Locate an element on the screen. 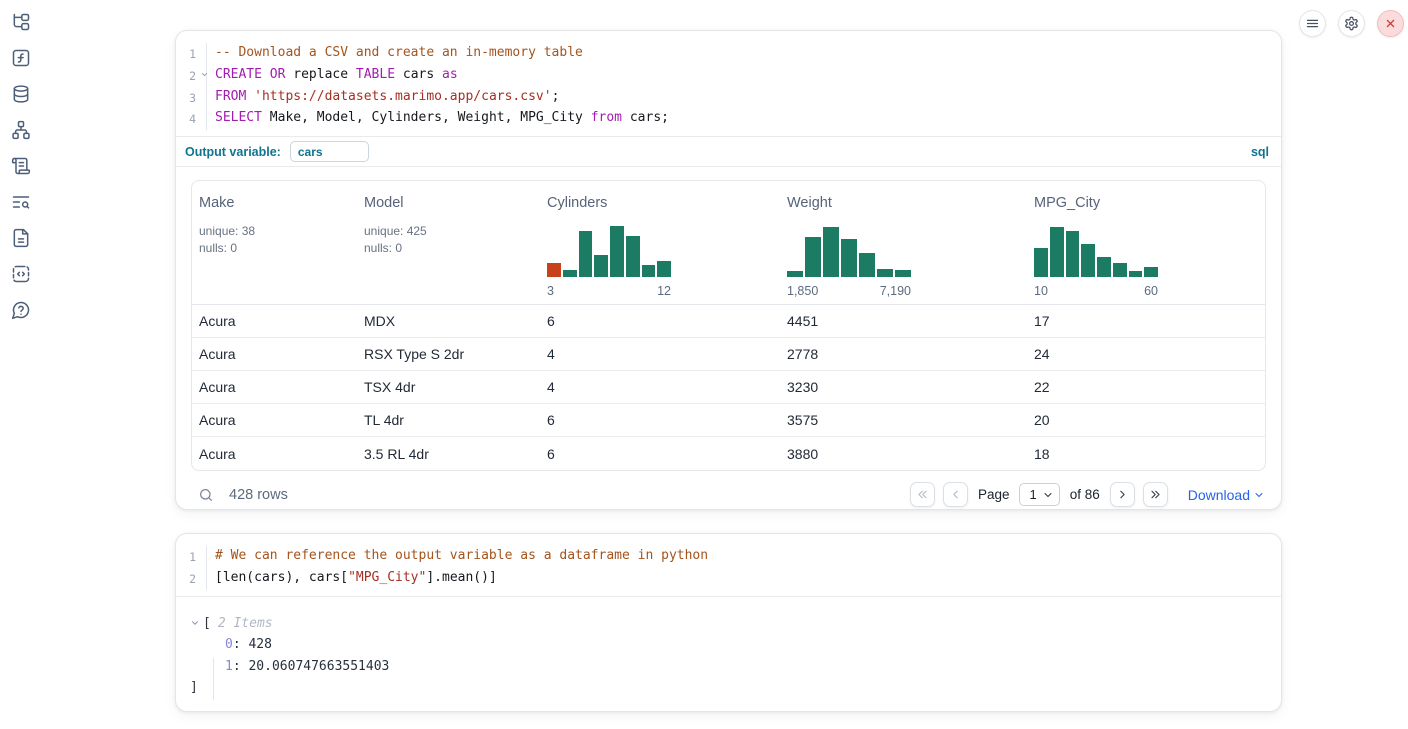 The width and height of the screenshot is (1408, 729). table-row: Acura 3.5 RL 4dr 6 3880 18 is located at coordinates (728, 453).